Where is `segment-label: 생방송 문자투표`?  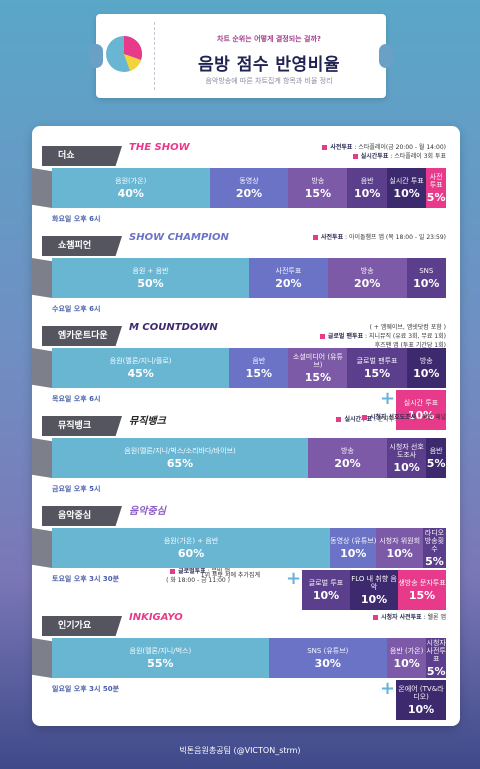 segment-label: 생방송 문자투표 is located at coordinates (422, 582).